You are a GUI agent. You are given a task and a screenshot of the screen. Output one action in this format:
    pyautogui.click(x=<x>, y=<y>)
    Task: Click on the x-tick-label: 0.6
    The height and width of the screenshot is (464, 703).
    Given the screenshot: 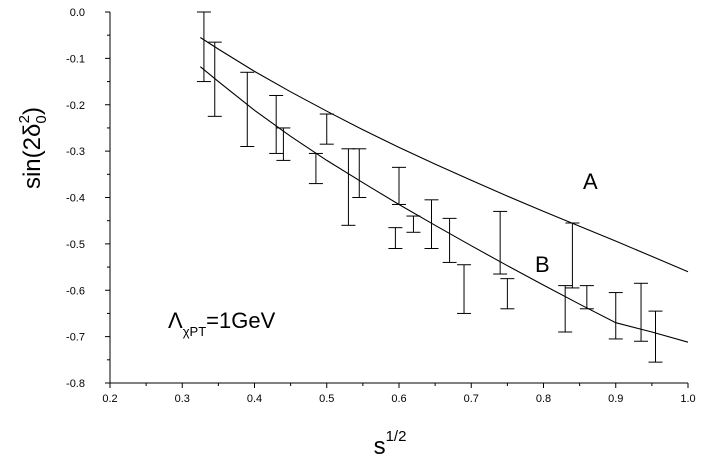 What is the action you would take?
    pyautogui.click(x=398, y=399)
    